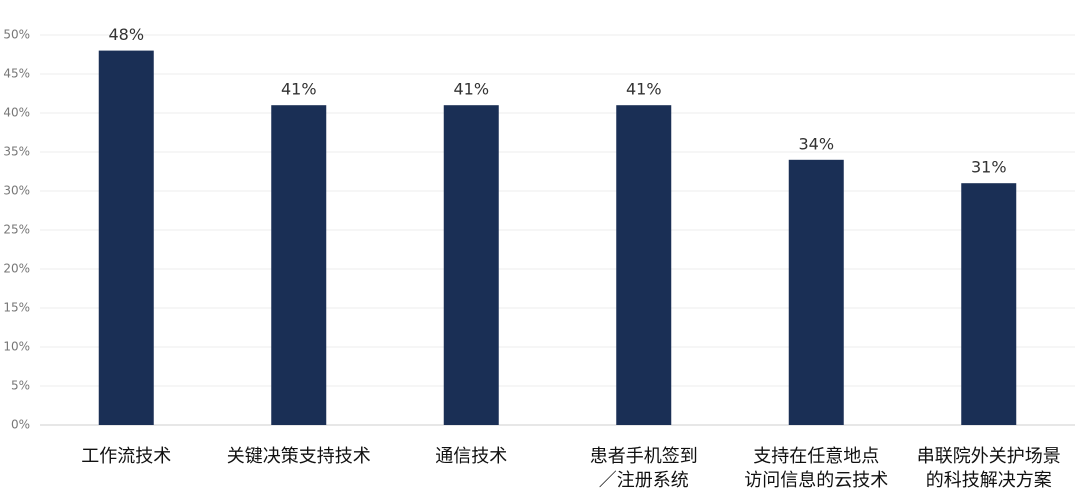 The height and width of the screenshot is (503, 1080). What do you see at coordinates (126, 34) in the screenshot?
I see `data-label: 48%` at bounding box center [126, 34].